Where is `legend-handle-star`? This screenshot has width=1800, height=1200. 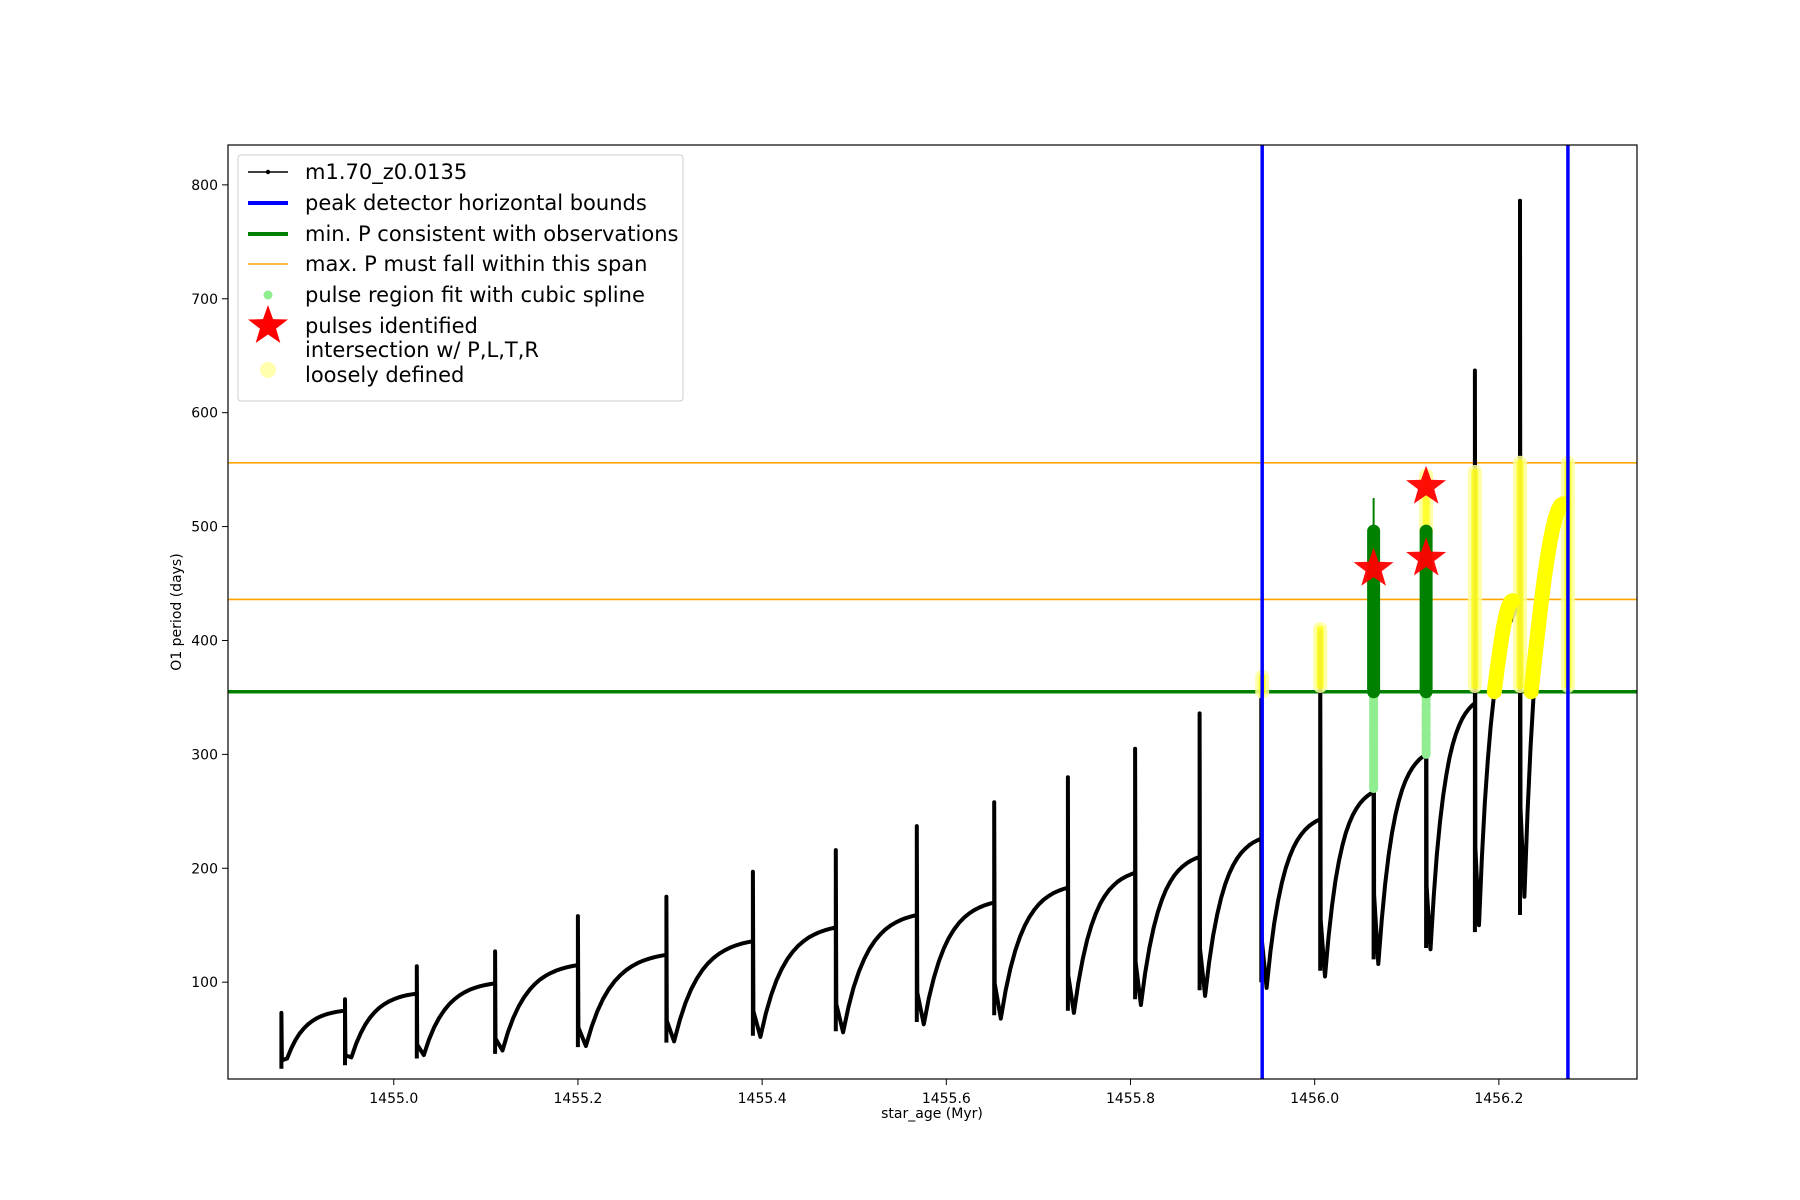
legend-handle-star is located at coordinates (268, 324).